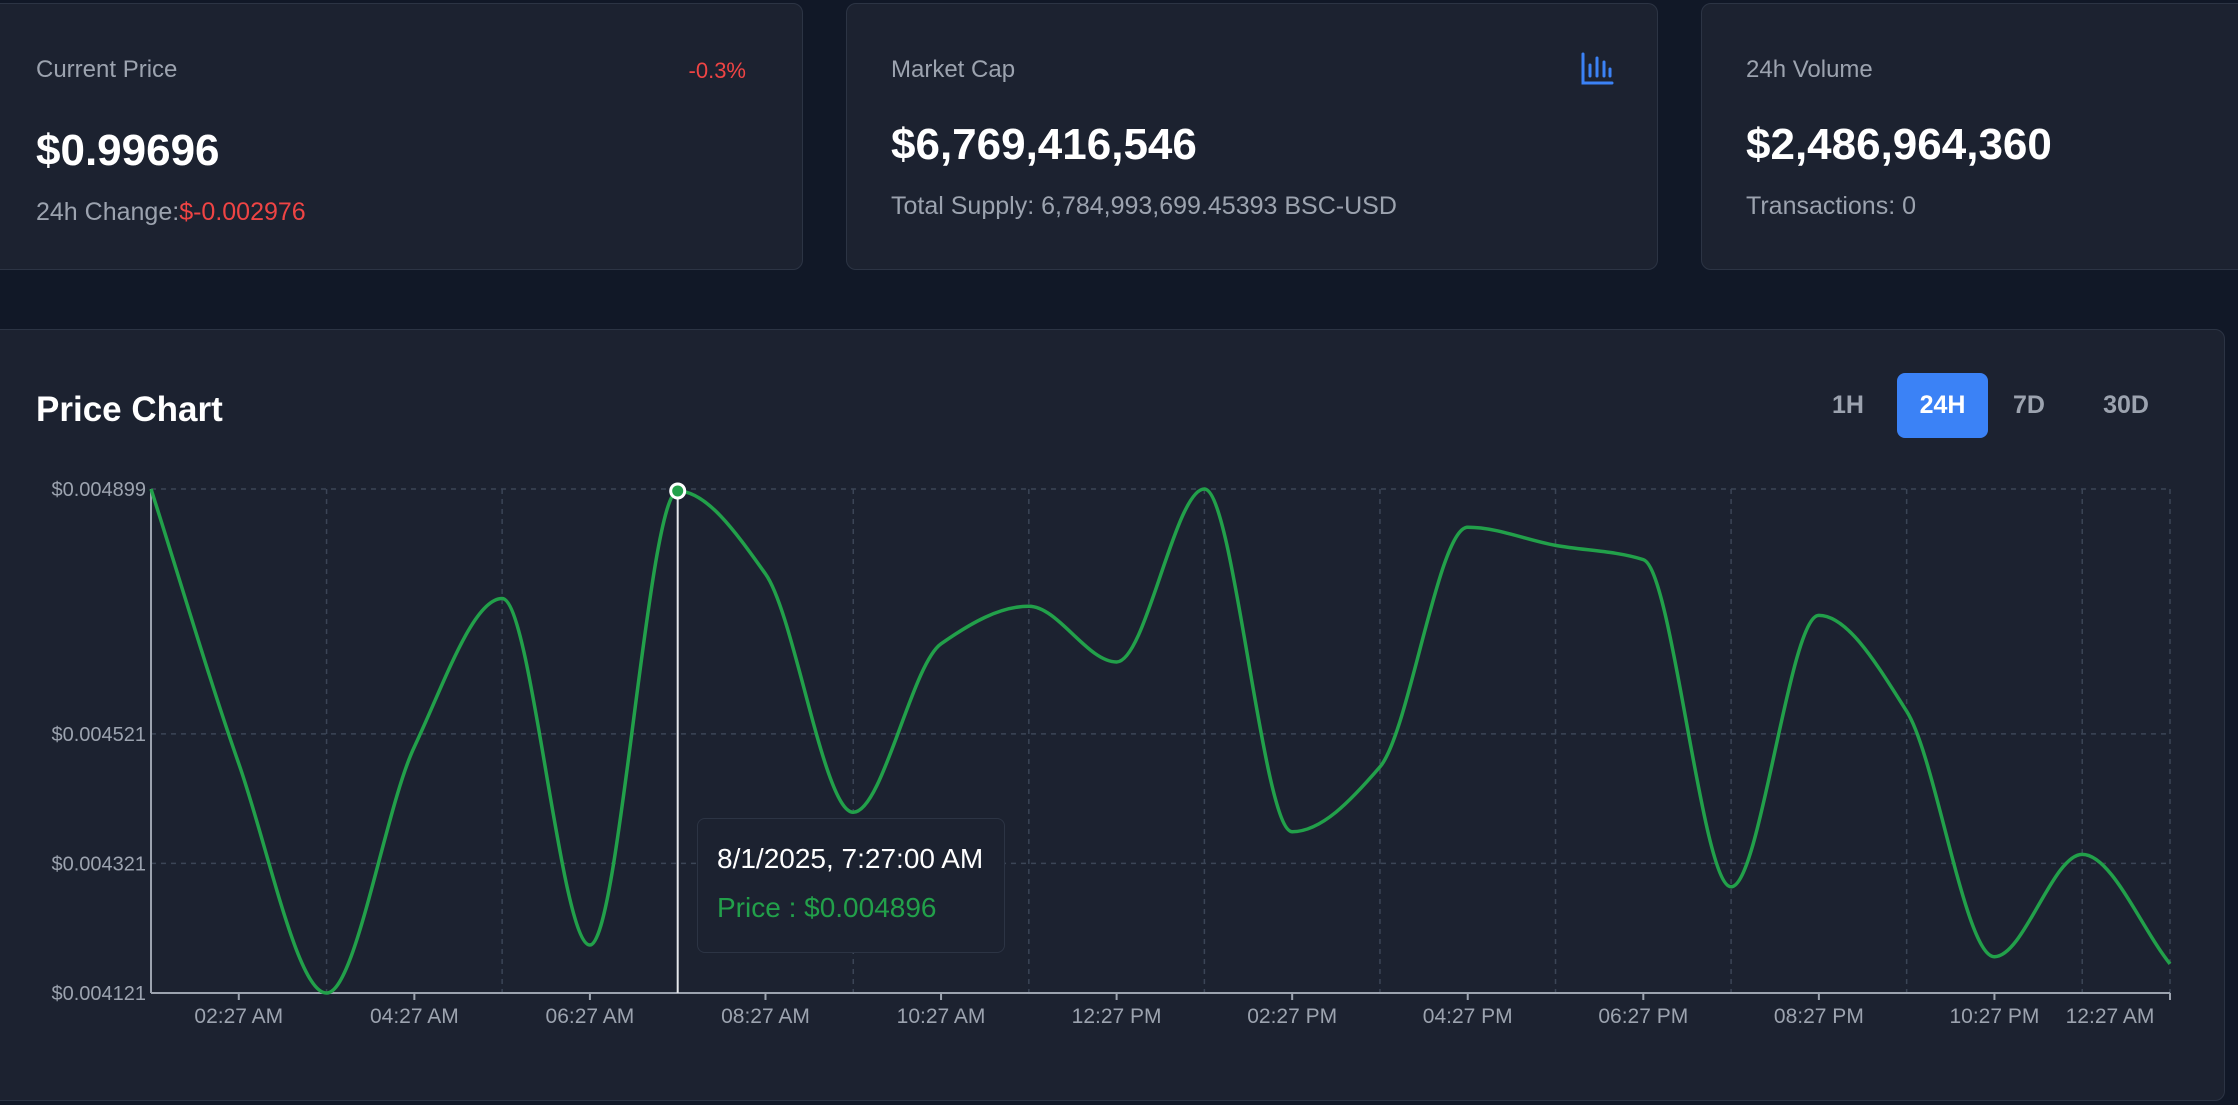  I want to click on x-tick-label: 06:27 AM, so click(590, 1016).